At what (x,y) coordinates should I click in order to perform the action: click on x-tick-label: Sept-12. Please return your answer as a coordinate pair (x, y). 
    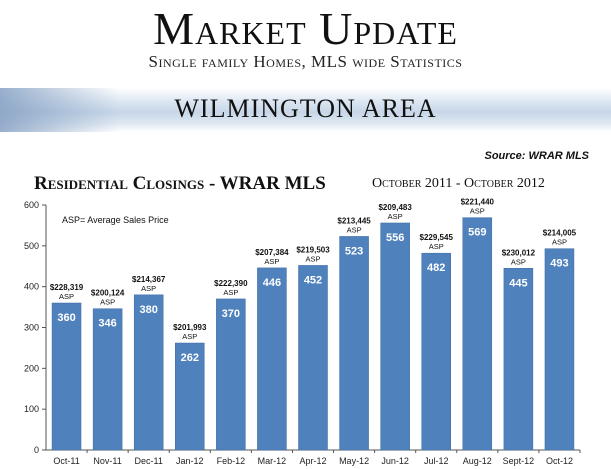
    Looking at the image, I should click on (519, 461).